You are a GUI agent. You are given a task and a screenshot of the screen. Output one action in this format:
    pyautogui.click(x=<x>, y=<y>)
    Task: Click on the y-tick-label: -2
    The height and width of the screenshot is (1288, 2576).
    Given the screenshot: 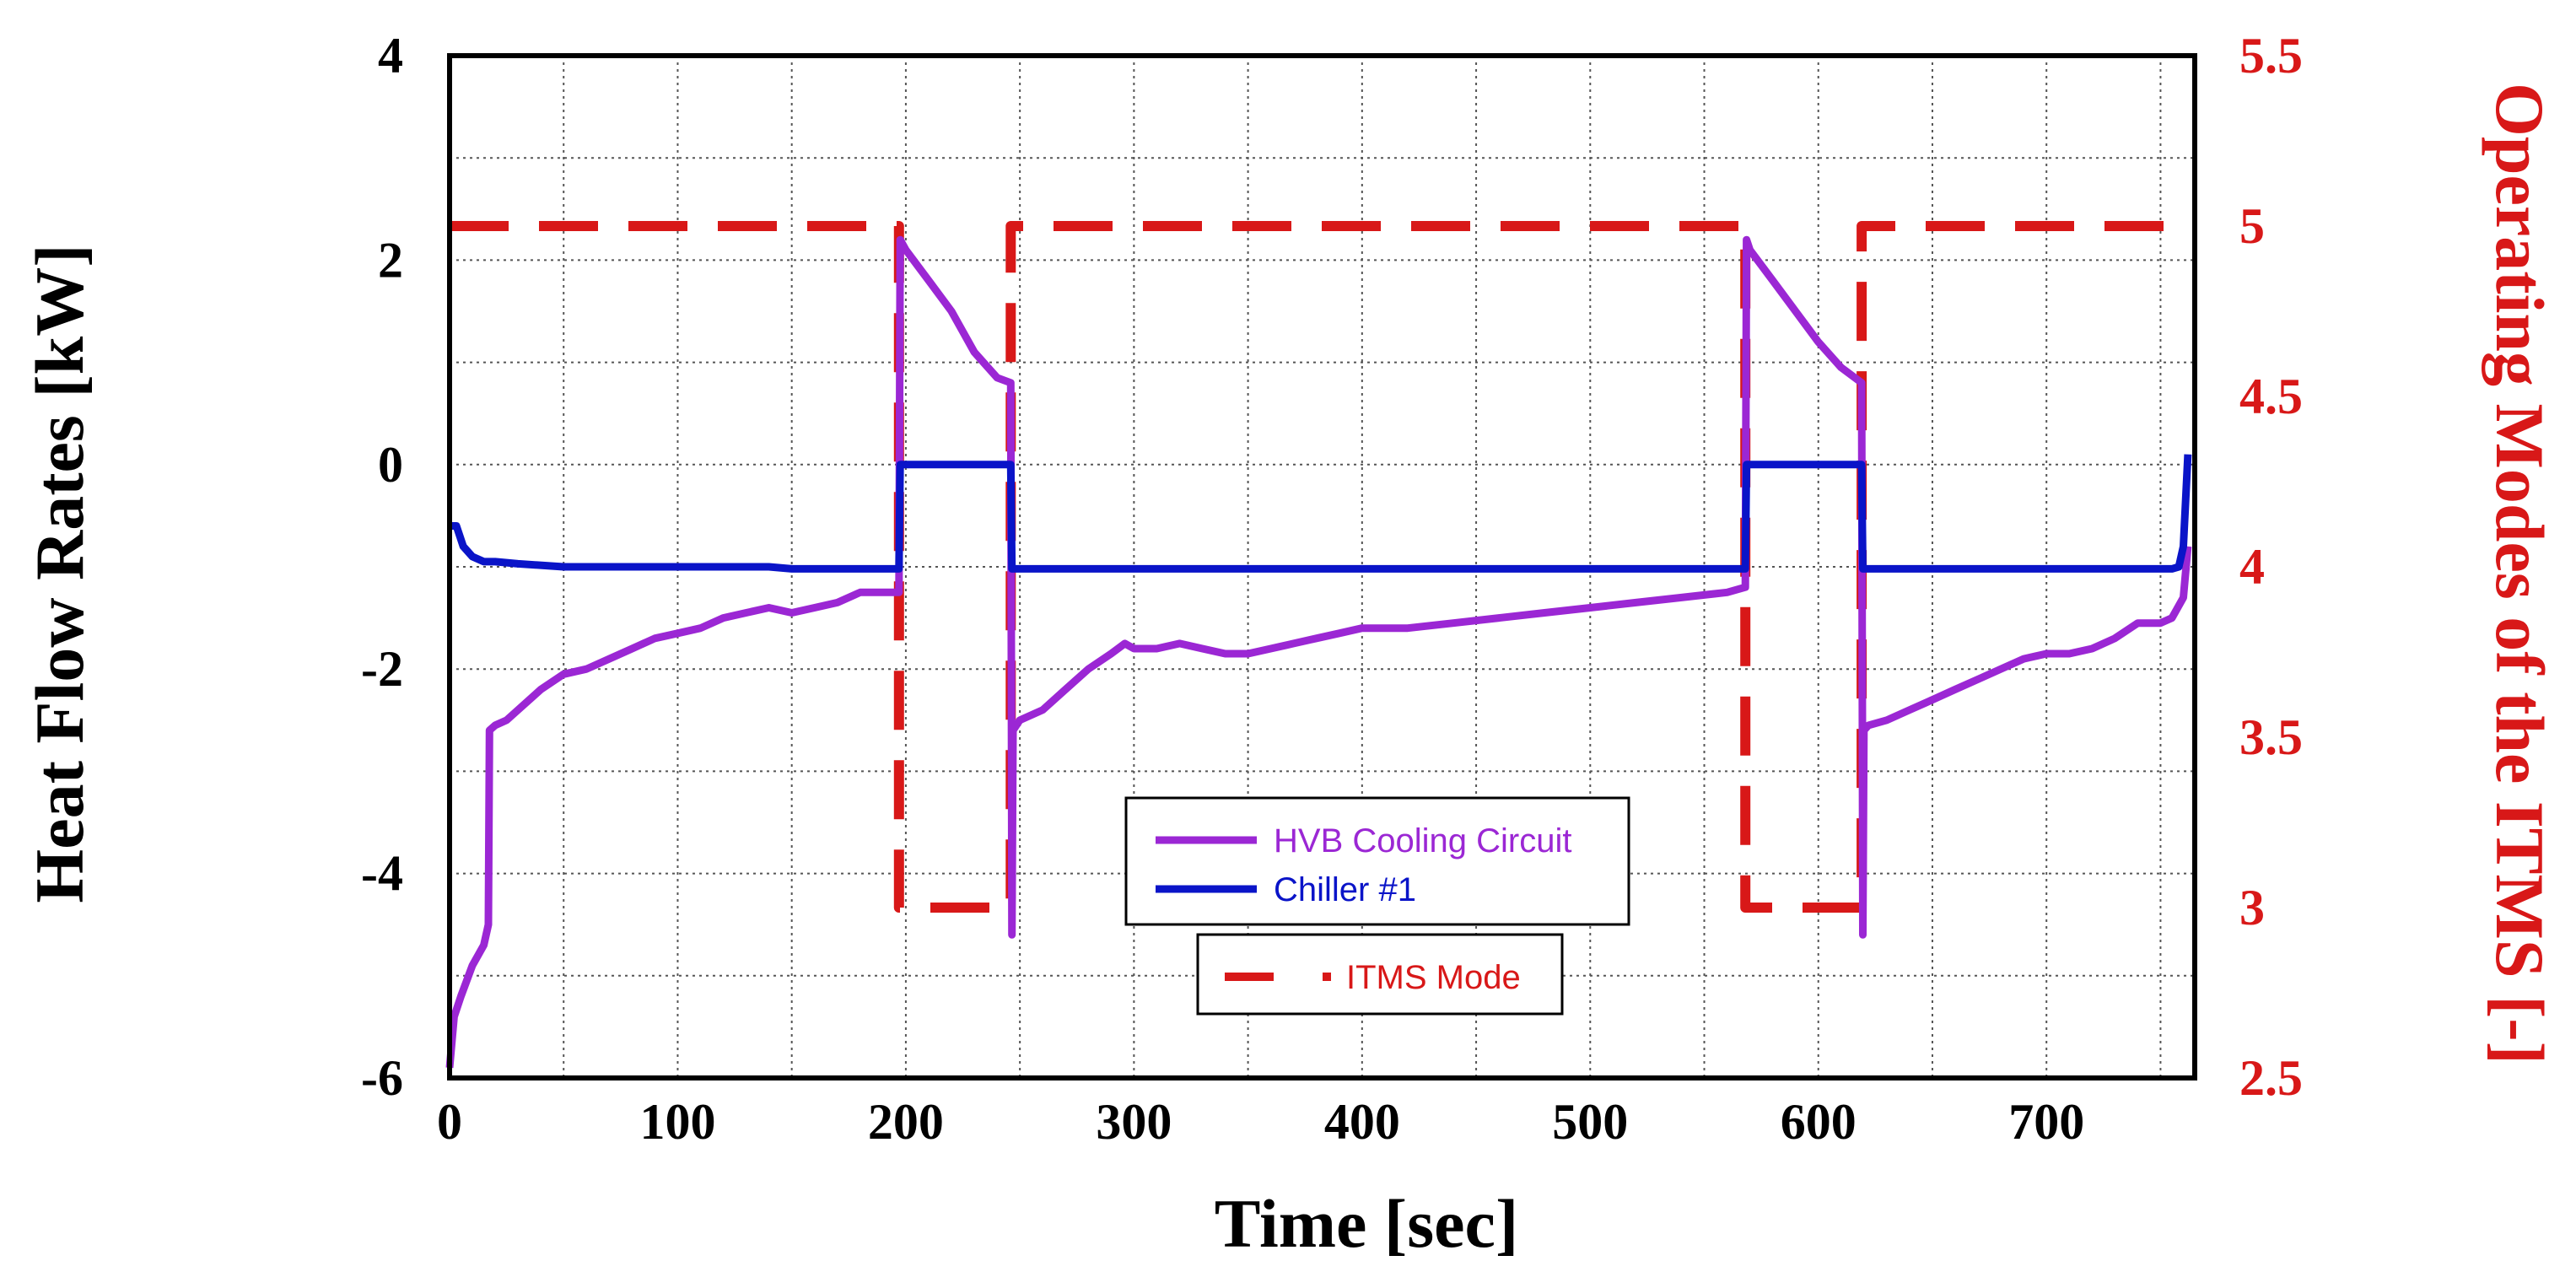 What is the action you would take?
    pyautogui.click(x=382, y=669)
    